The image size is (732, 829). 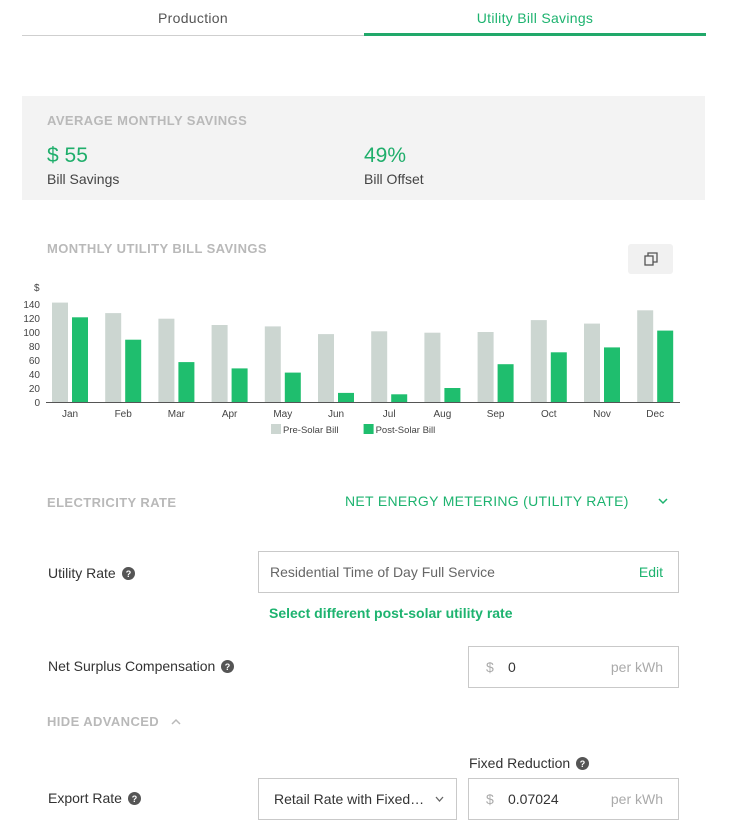 I want to click on y-tick-label: 20, so click(x=35, y=389).